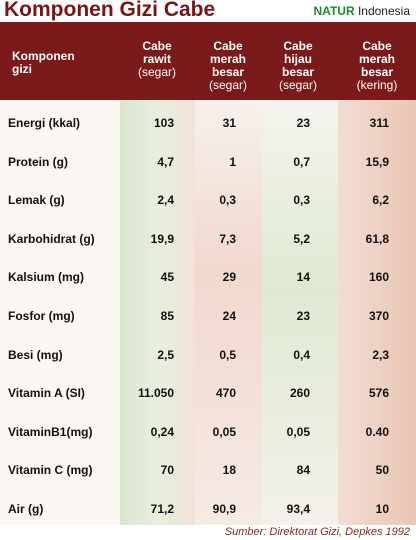 Image resolution: width=416 pixels, height=540 pixels. Describe the element at coordinates (38, 161) in the screenshot. I see `row-label: Protein (g)` at that location.